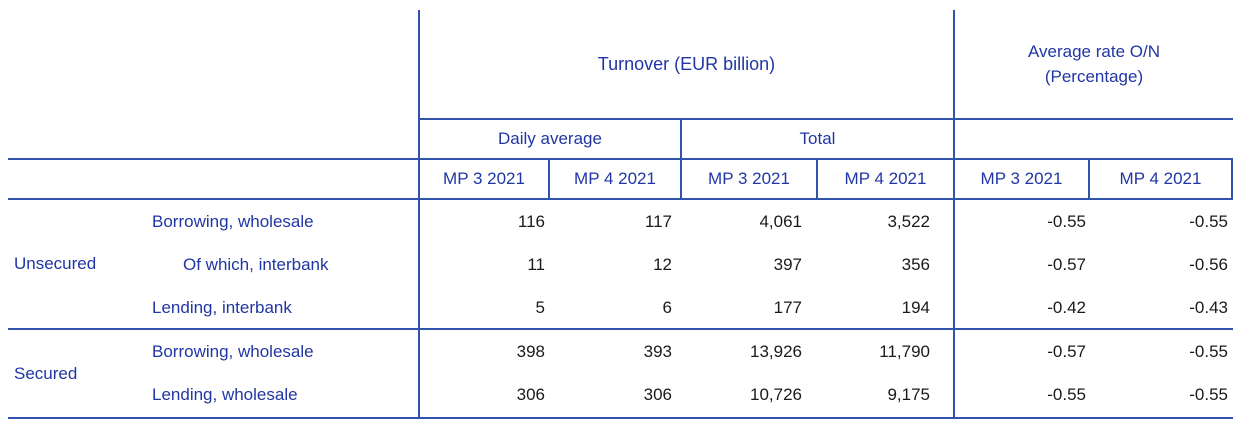 This screenshot has width=1240, height=424. Describe the element at coordinates (787, 264) in the screenshot. I see `value-cell: 397` at that location.